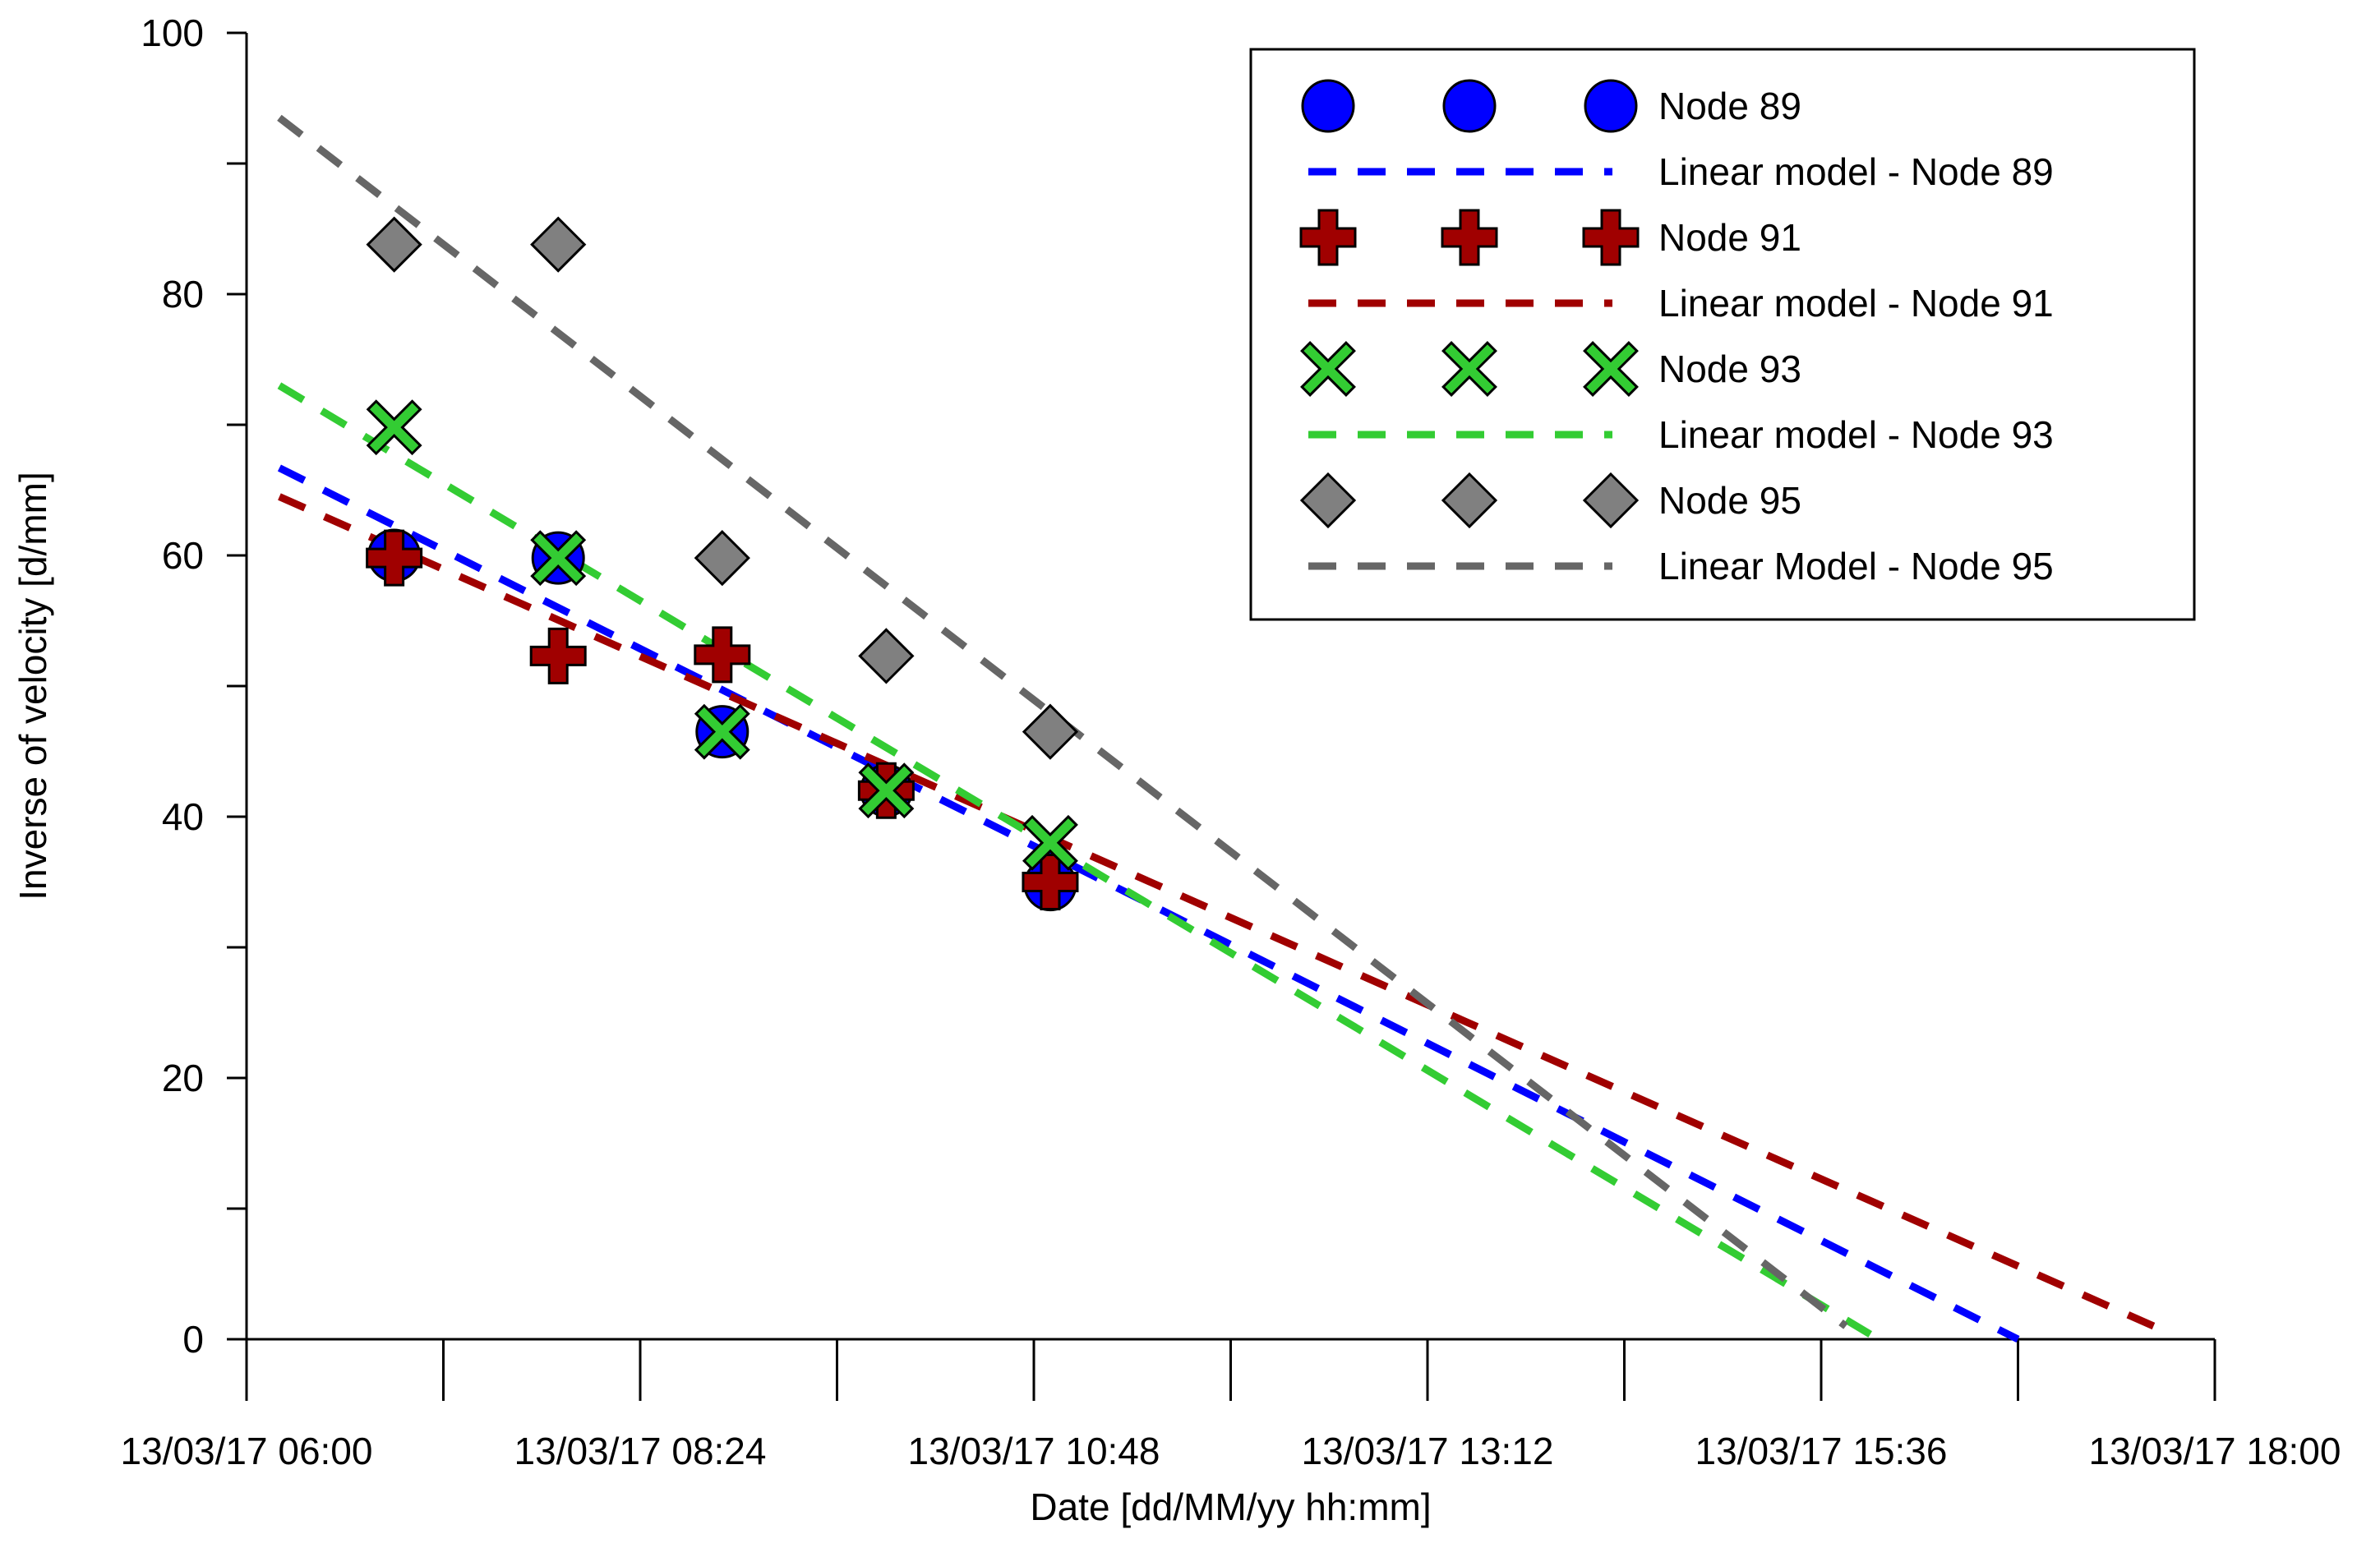 Image resolution: width=2380 pixels, height=1543 pixels. Describe the element at coordinates (1729, 237) in the screenshot. I see `legend-label: Node 91` at that location.